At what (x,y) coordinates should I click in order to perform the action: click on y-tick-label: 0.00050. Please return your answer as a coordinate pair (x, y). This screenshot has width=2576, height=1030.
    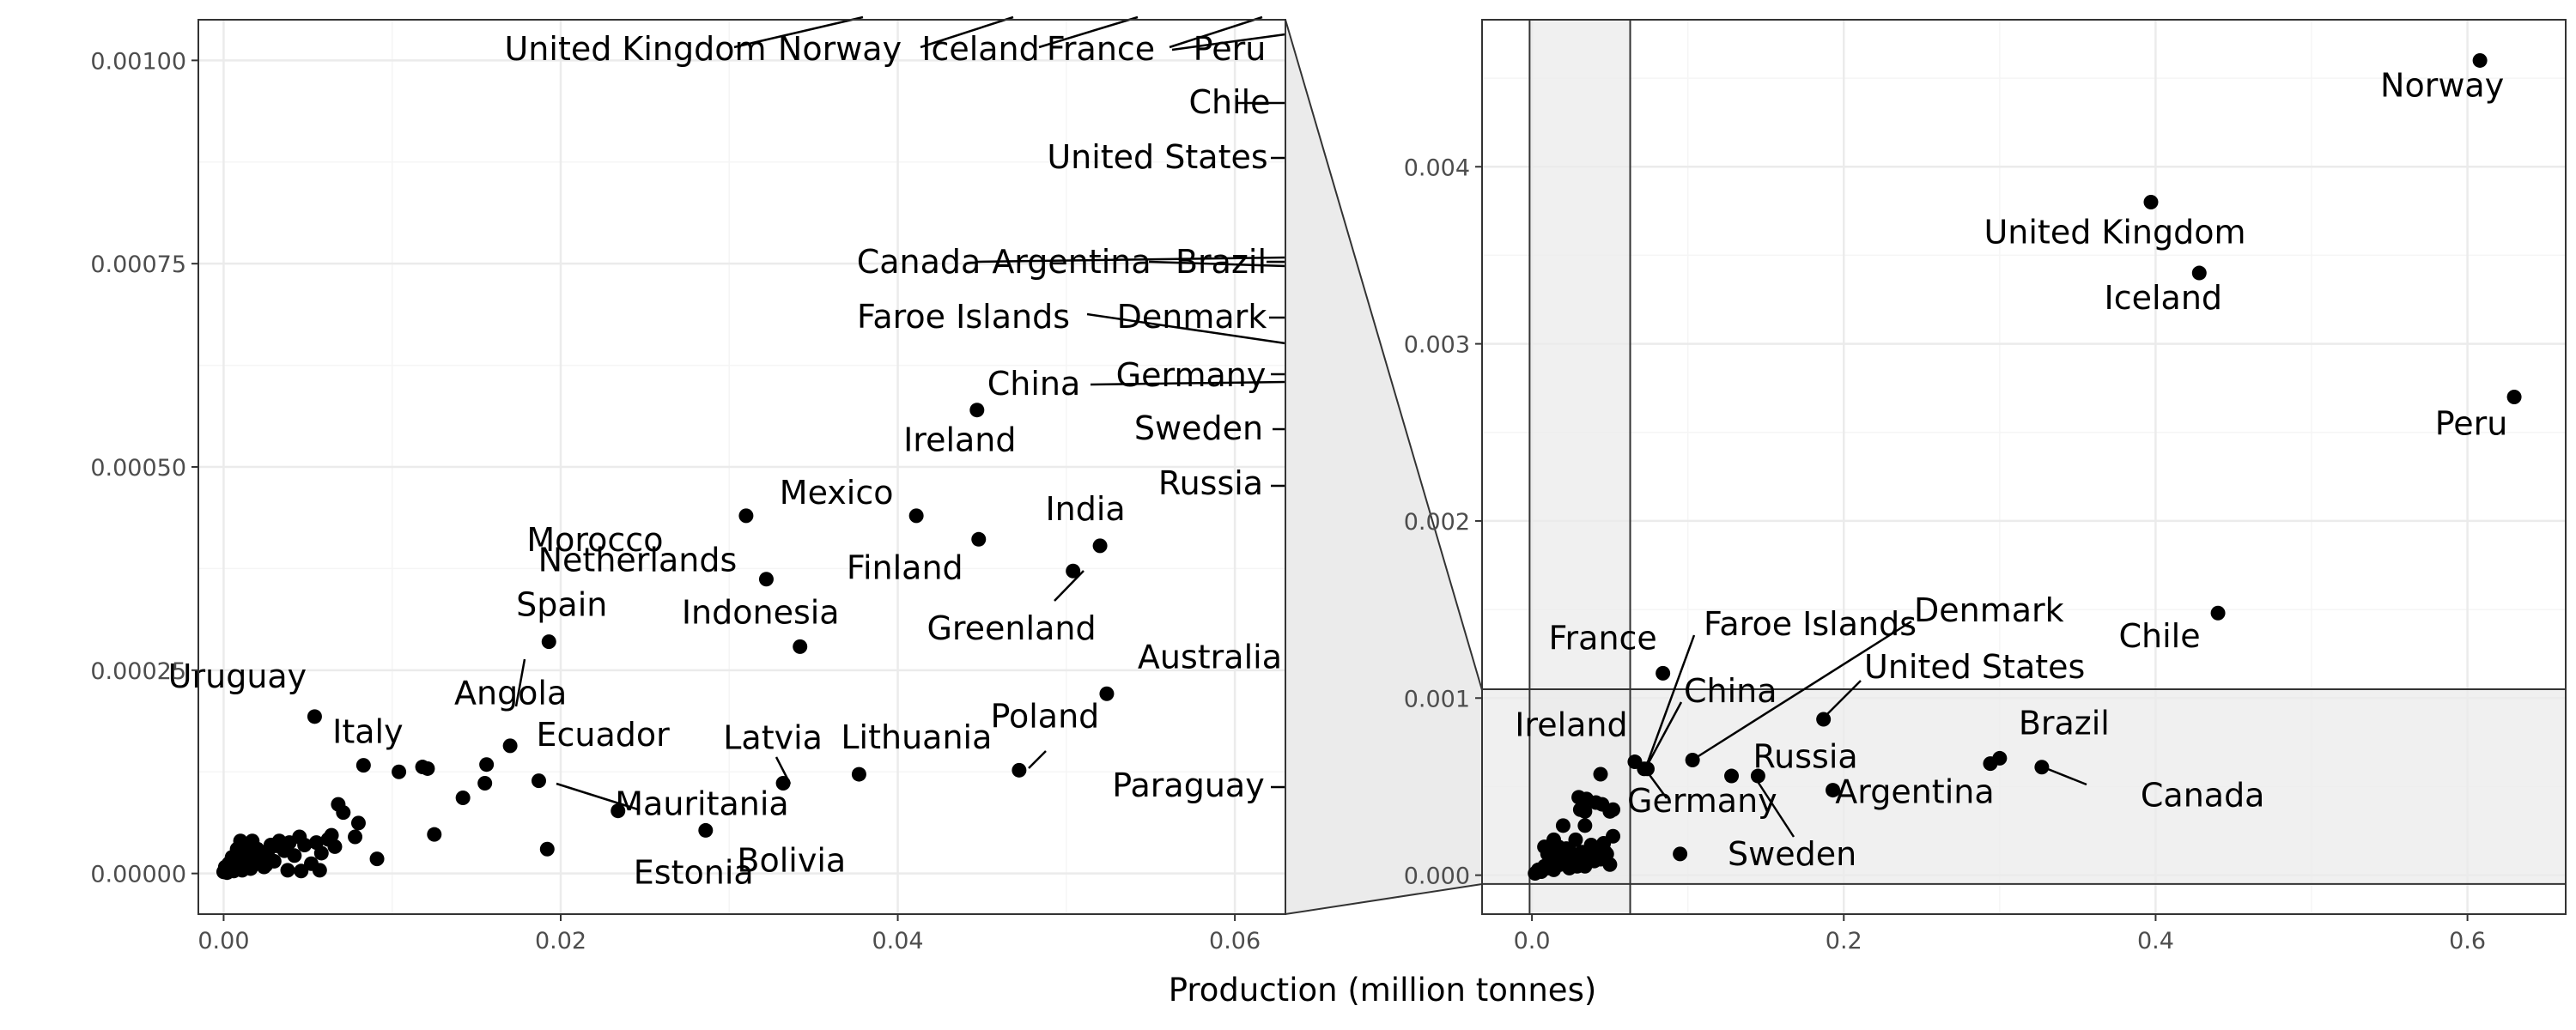
    Looking at the image, I should click on (138, 468).